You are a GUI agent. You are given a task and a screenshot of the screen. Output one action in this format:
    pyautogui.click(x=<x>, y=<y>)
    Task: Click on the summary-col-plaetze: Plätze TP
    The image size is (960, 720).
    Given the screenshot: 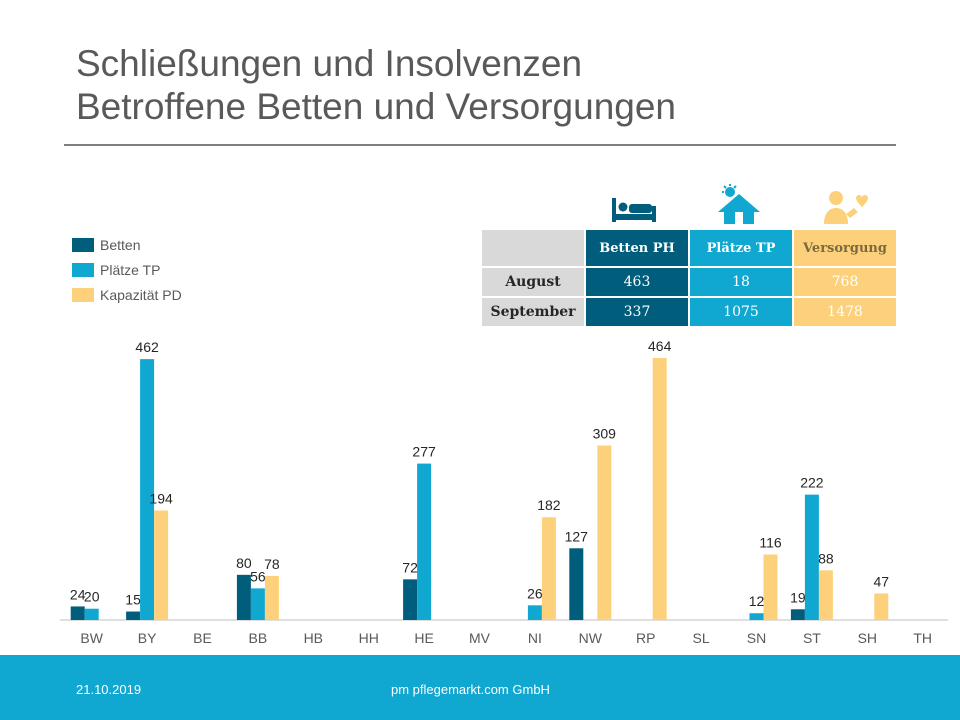 What is the action you would take?
    pyautogui.click(x=741, y=248)
    